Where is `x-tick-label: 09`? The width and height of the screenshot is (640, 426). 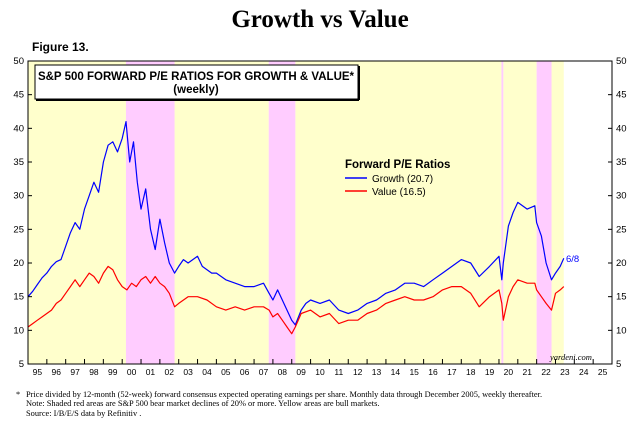
x-tick-label: 09 is located at coordinates (301, 372).